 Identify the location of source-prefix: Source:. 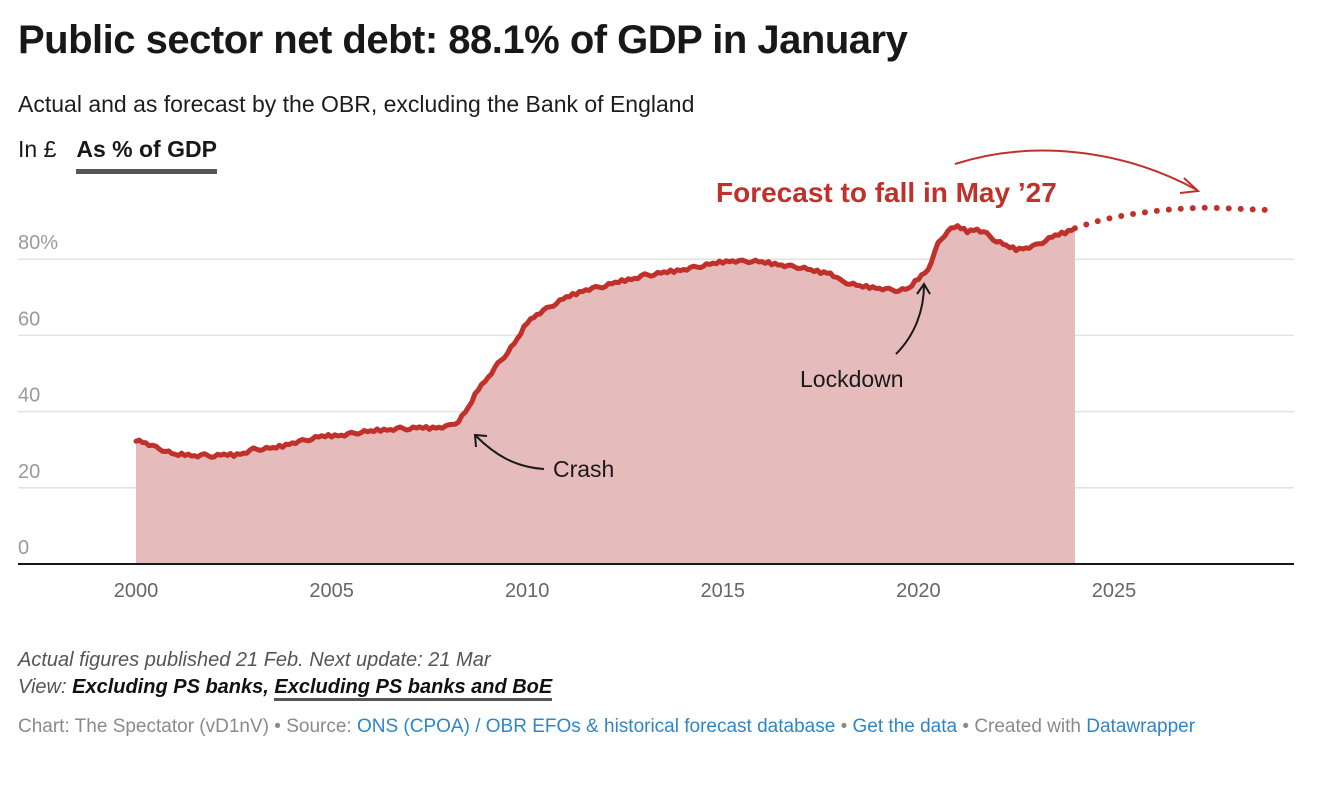
(319, 726).